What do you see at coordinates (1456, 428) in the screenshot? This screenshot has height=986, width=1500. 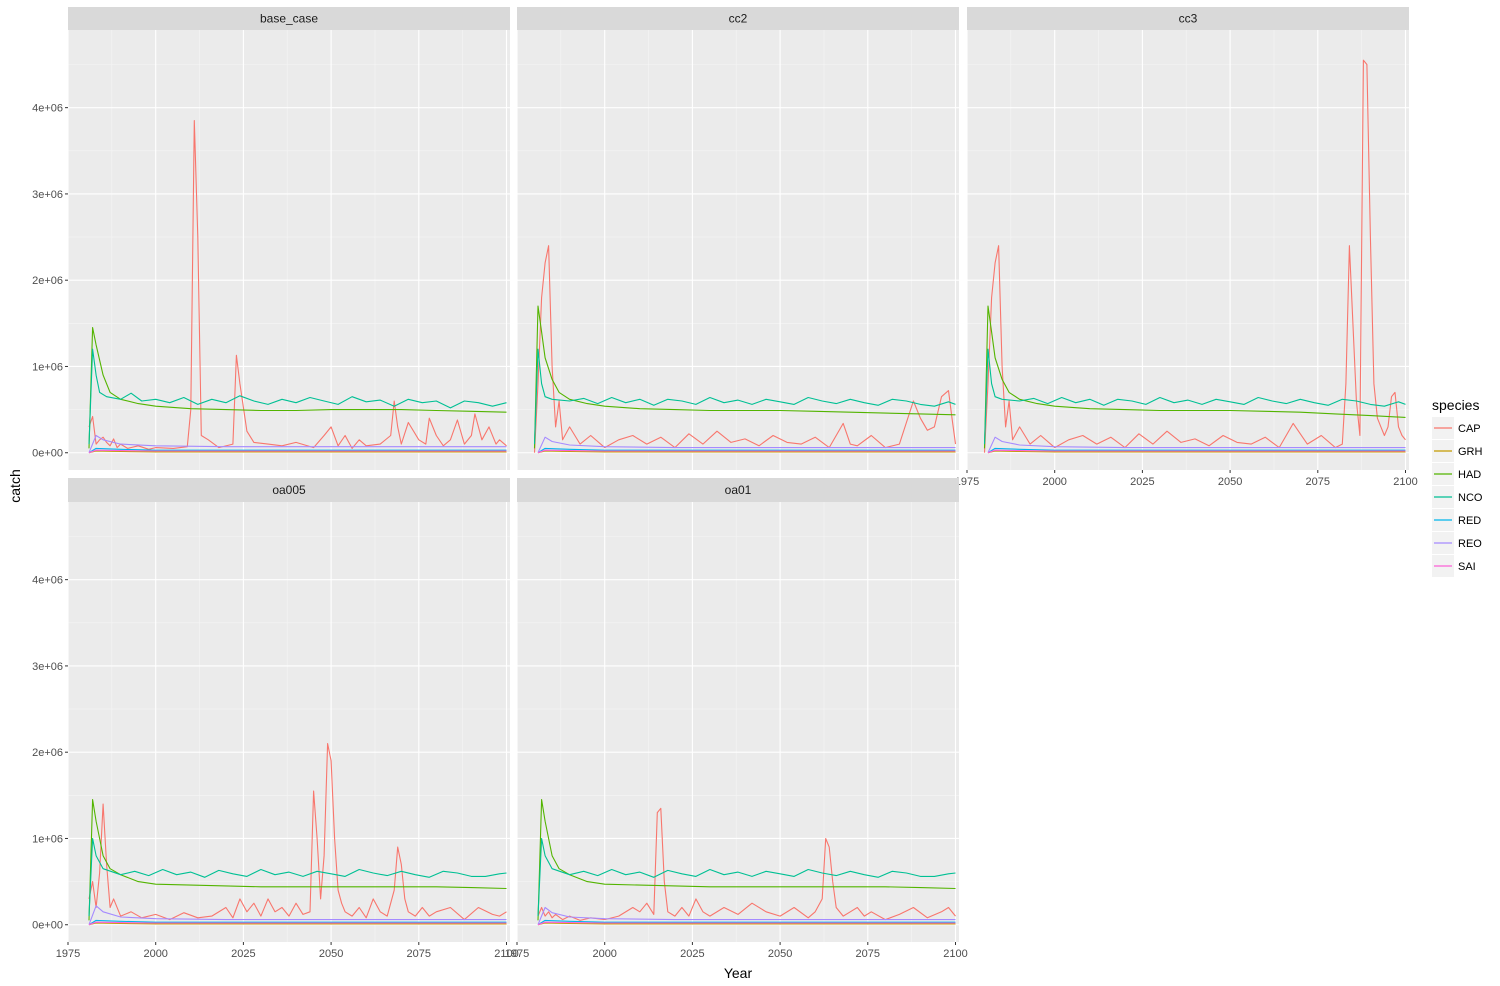 I see `legend-item-cap: CAP` at bounding box center [1456, 428].